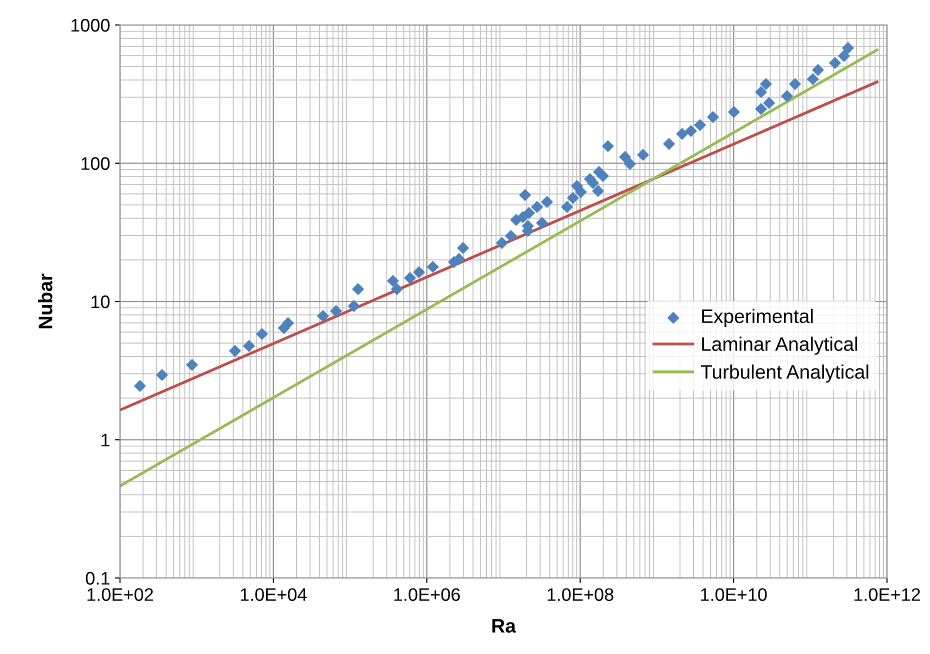 The width and height of the screenshot is (930, 654). I want to click on x-tick-label: 1.0E+06, so click(427, 594).